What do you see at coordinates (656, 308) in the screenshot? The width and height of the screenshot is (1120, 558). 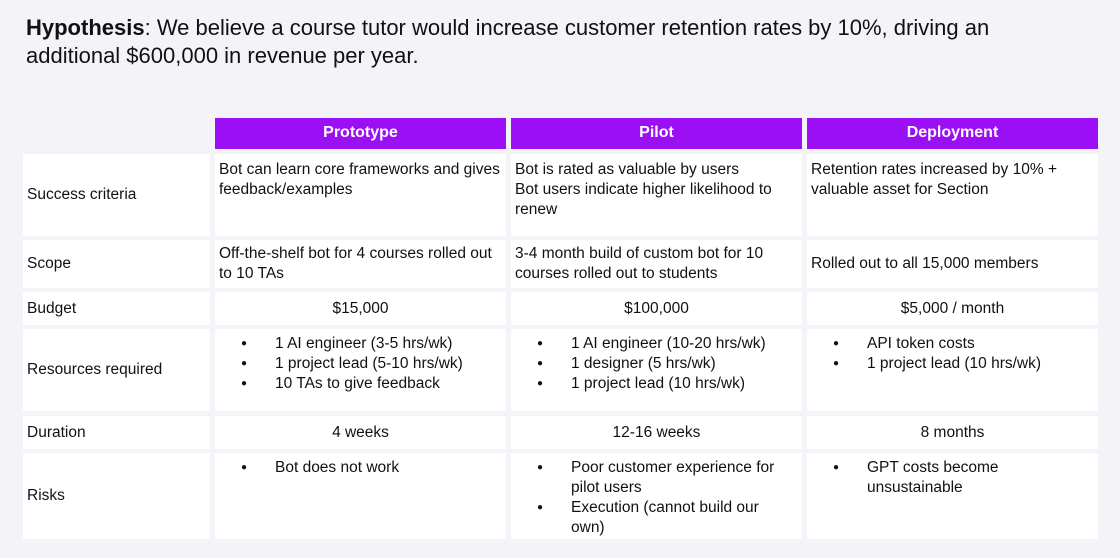 I see `cell-budget-pilot: $100,000` at bounding box center [656, 308].